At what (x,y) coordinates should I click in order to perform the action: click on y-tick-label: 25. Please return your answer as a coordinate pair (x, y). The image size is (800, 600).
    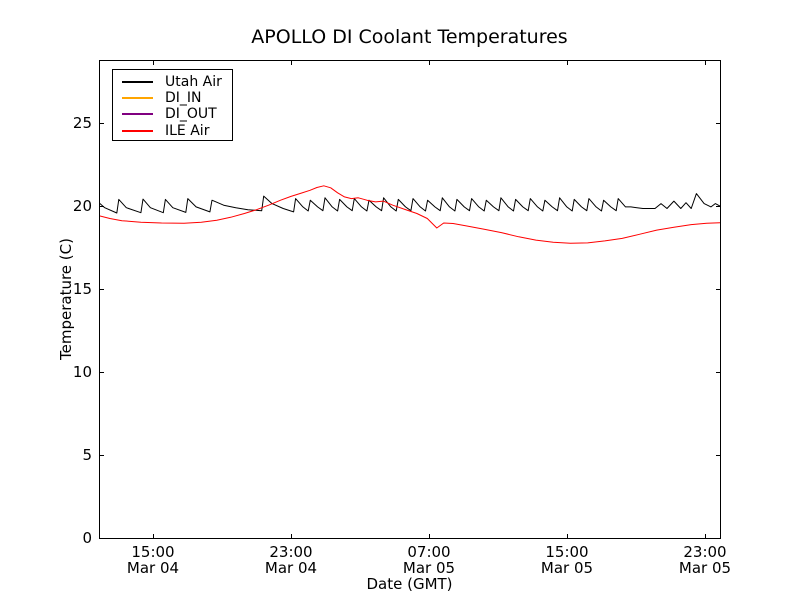
    Looking at the image, I should click on (82, 123).